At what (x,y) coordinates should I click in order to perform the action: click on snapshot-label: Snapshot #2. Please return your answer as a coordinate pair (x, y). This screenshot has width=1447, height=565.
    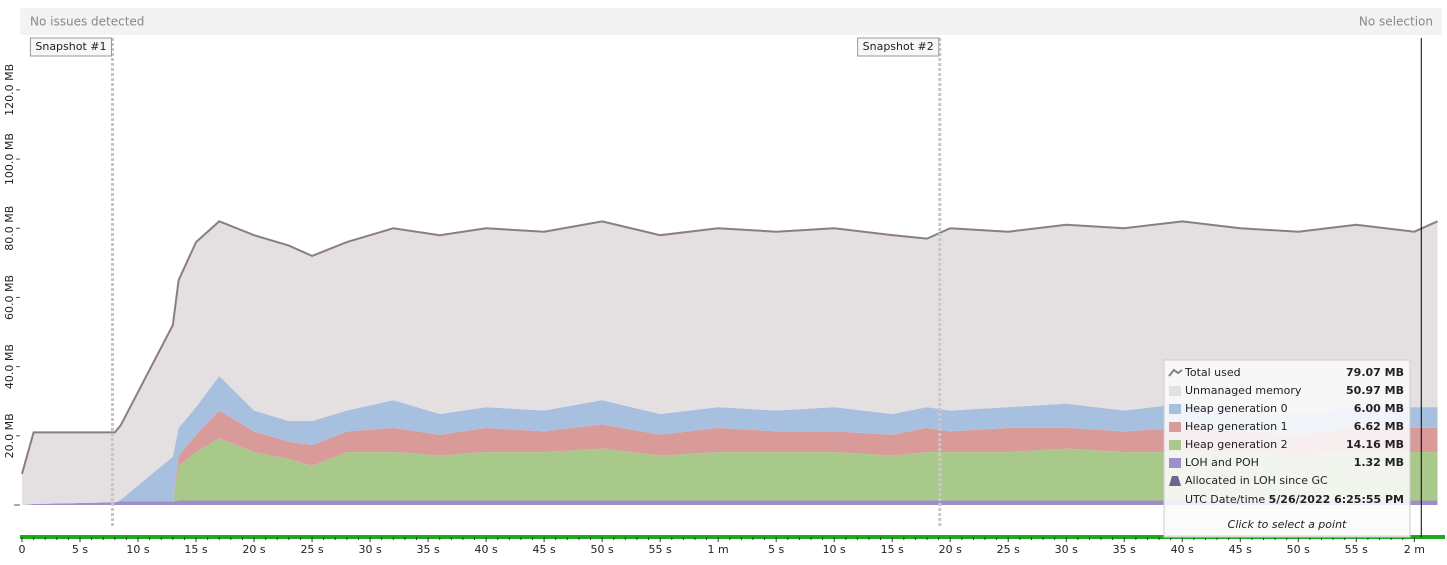
    Looking at the image, I should click on (898, 46).